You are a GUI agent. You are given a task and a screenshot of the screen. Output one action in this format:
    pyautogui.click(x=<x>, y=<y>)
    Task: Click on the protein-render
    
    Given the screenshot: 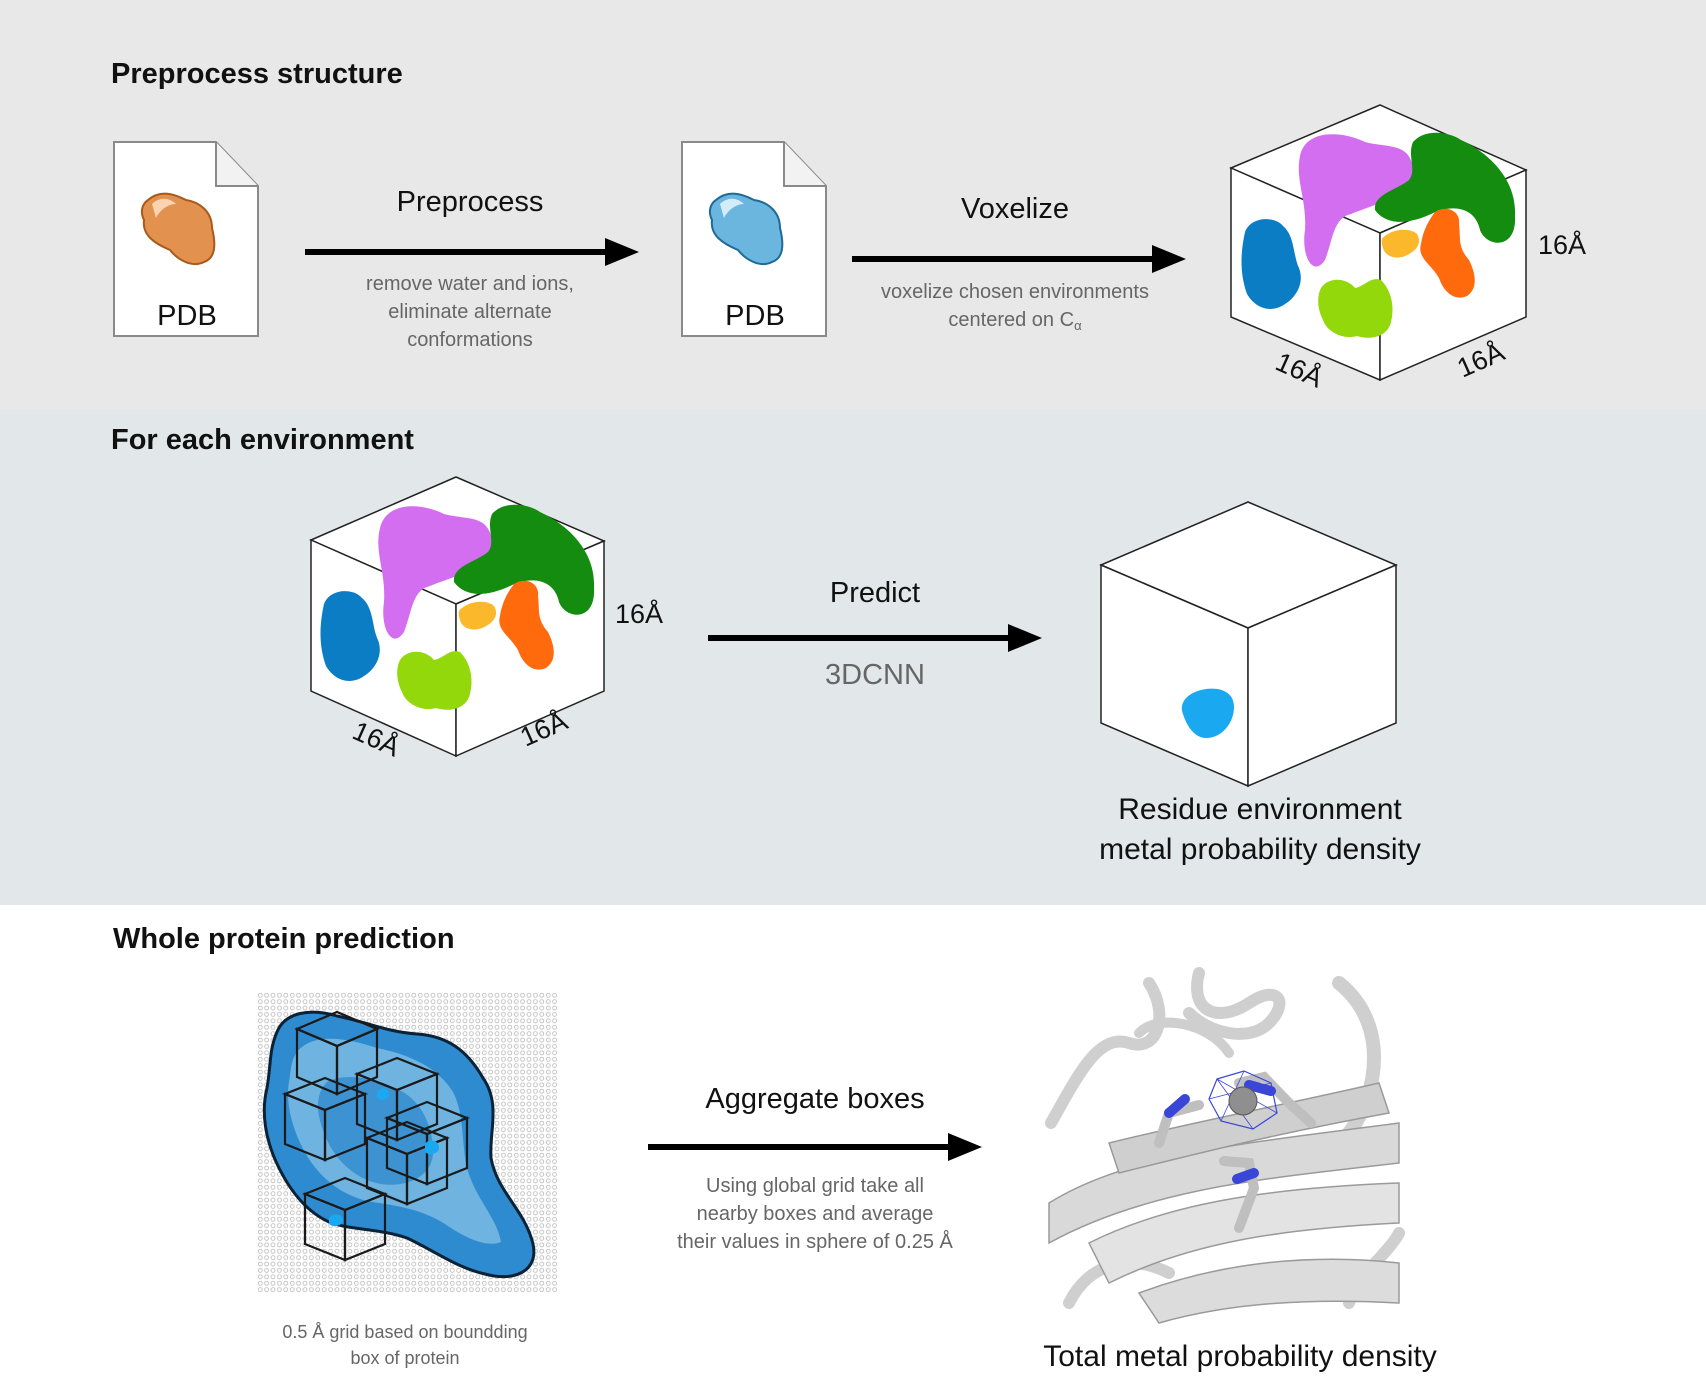 What is the action you would take?
    pyautogui.click(x=1225, y=1145)
    